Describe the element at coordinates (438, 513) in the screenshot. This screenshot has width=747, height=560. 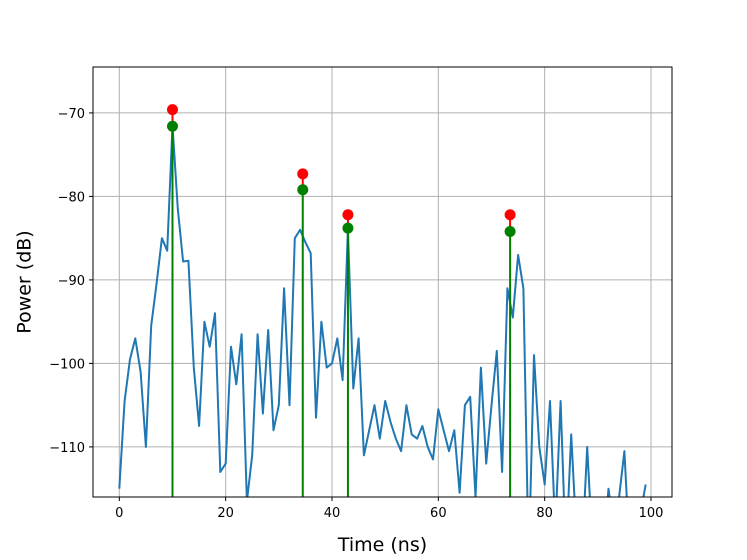
I see `x-tick-label: 60` at that location.